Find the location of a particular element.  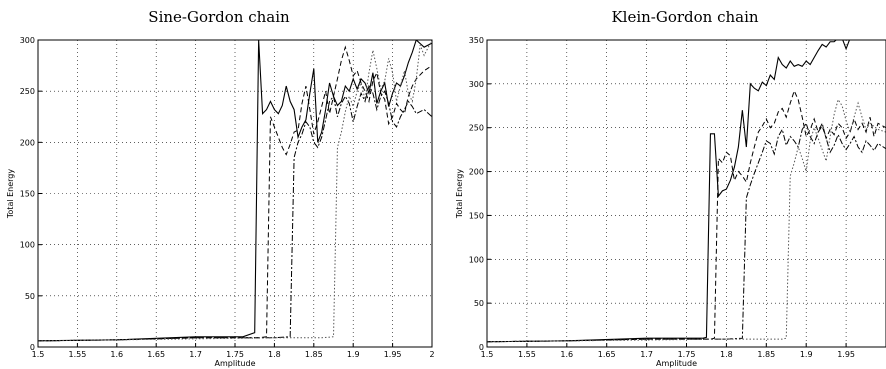

y-tick-label: 350 is located at coordinates (476, 40).